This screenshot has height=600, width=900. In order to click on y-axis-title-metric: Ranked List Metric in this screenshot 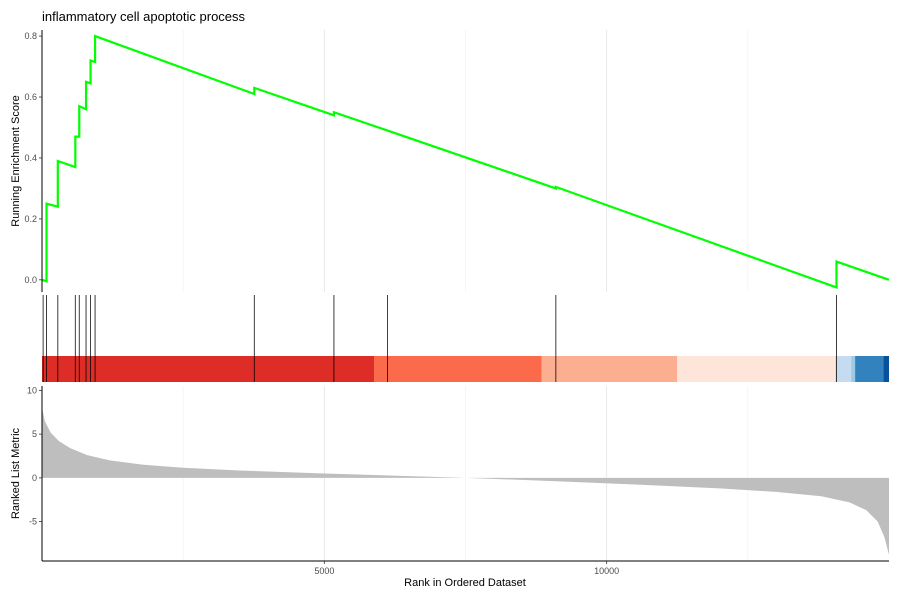, I will do `click(16, 473)`.